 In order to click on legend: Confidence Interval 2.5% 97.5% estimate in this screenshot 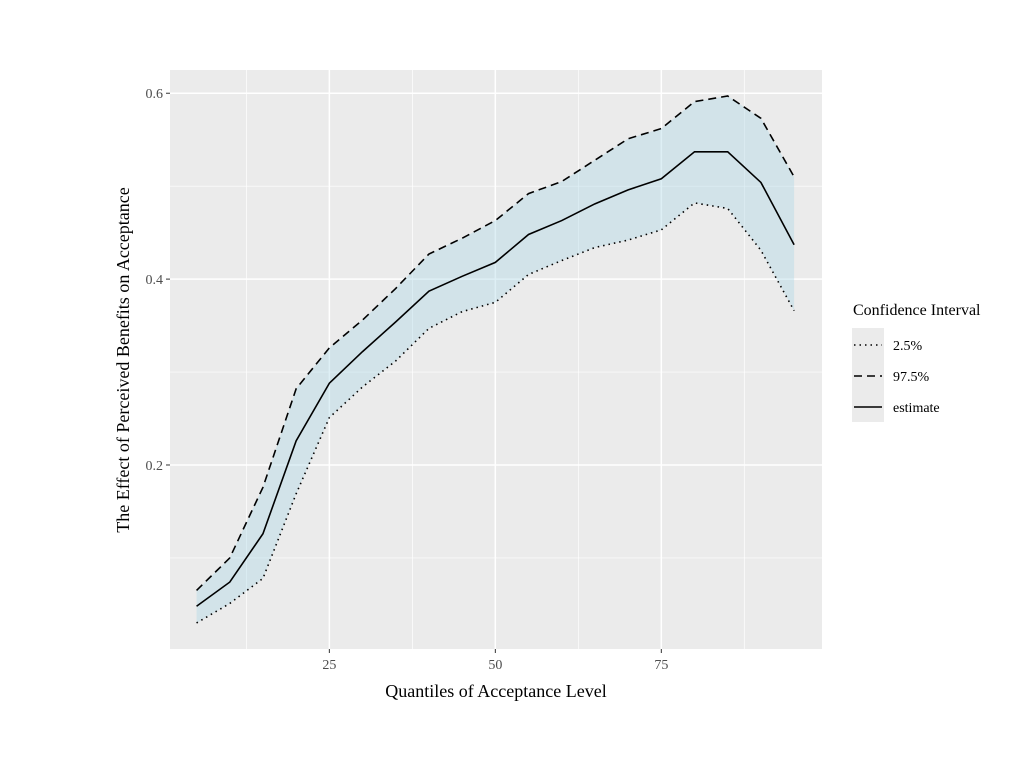, I will do `click(916, 362)`.